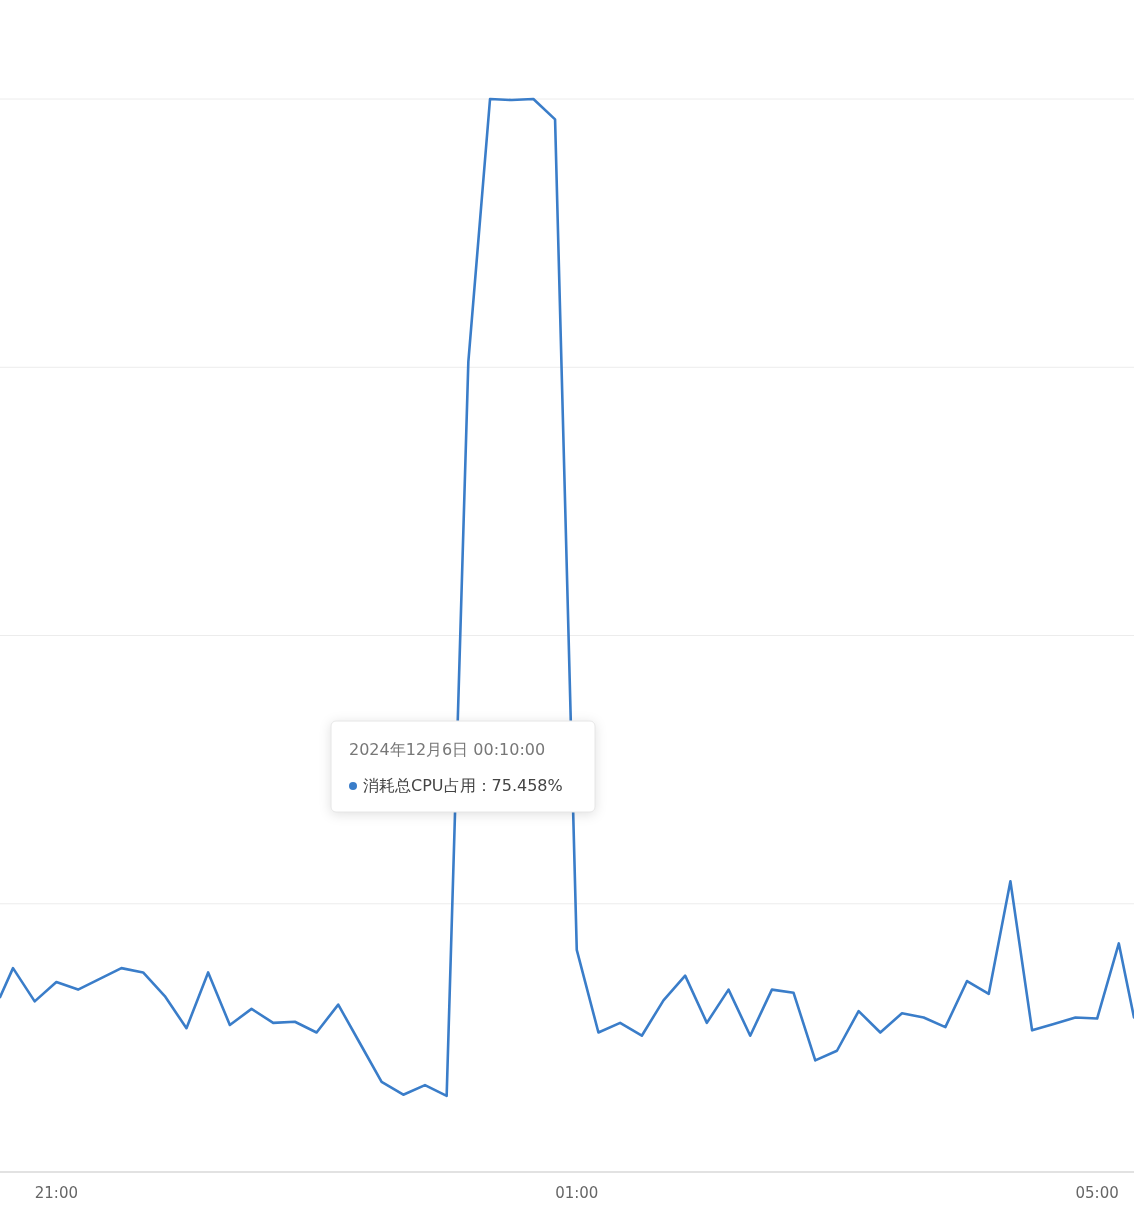 The height and width of the screenshot is (1222, 1134). What do you see at coordinates (56, 1193) in the screenshot?
I see `x-tick-label: 21:00` at bounding box center [56, 1193].